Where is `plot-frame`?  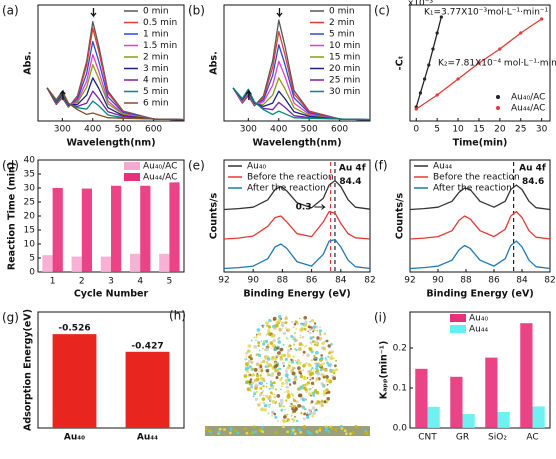 plot-frame is located at coordinates (480, 63).